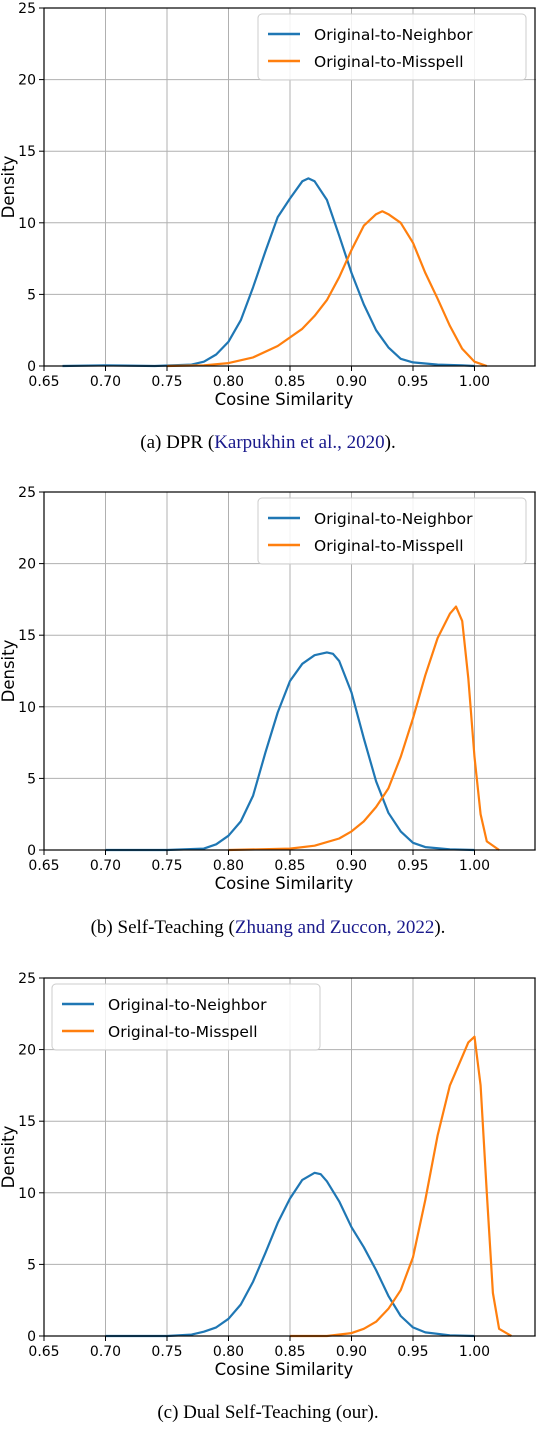 This screenshot has width=536, height=1430. What do you see at coordinates (162, 927) in the screenshot?
I see `caption-b-prefix: (b) Self-Teaching (` at bounding box center [162, 927].